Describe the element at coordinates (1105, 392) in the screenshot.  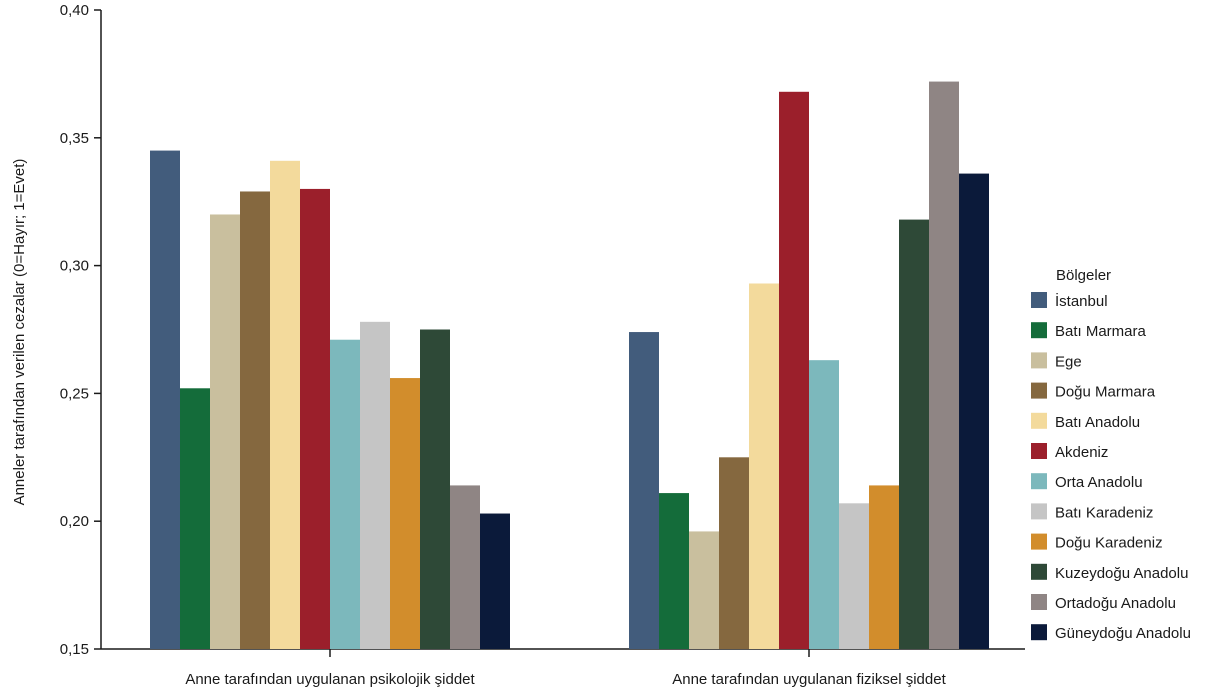
I see `legend-label: Doğu Marmara` at that location.